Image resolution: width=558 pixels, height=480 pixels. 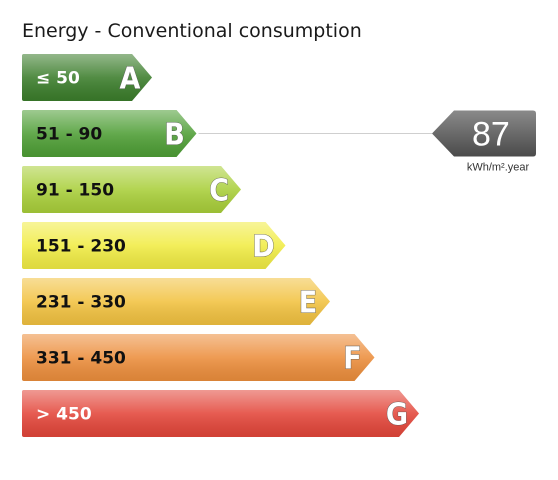 I want to click on current-value: 87, so click(x=491, y=135).